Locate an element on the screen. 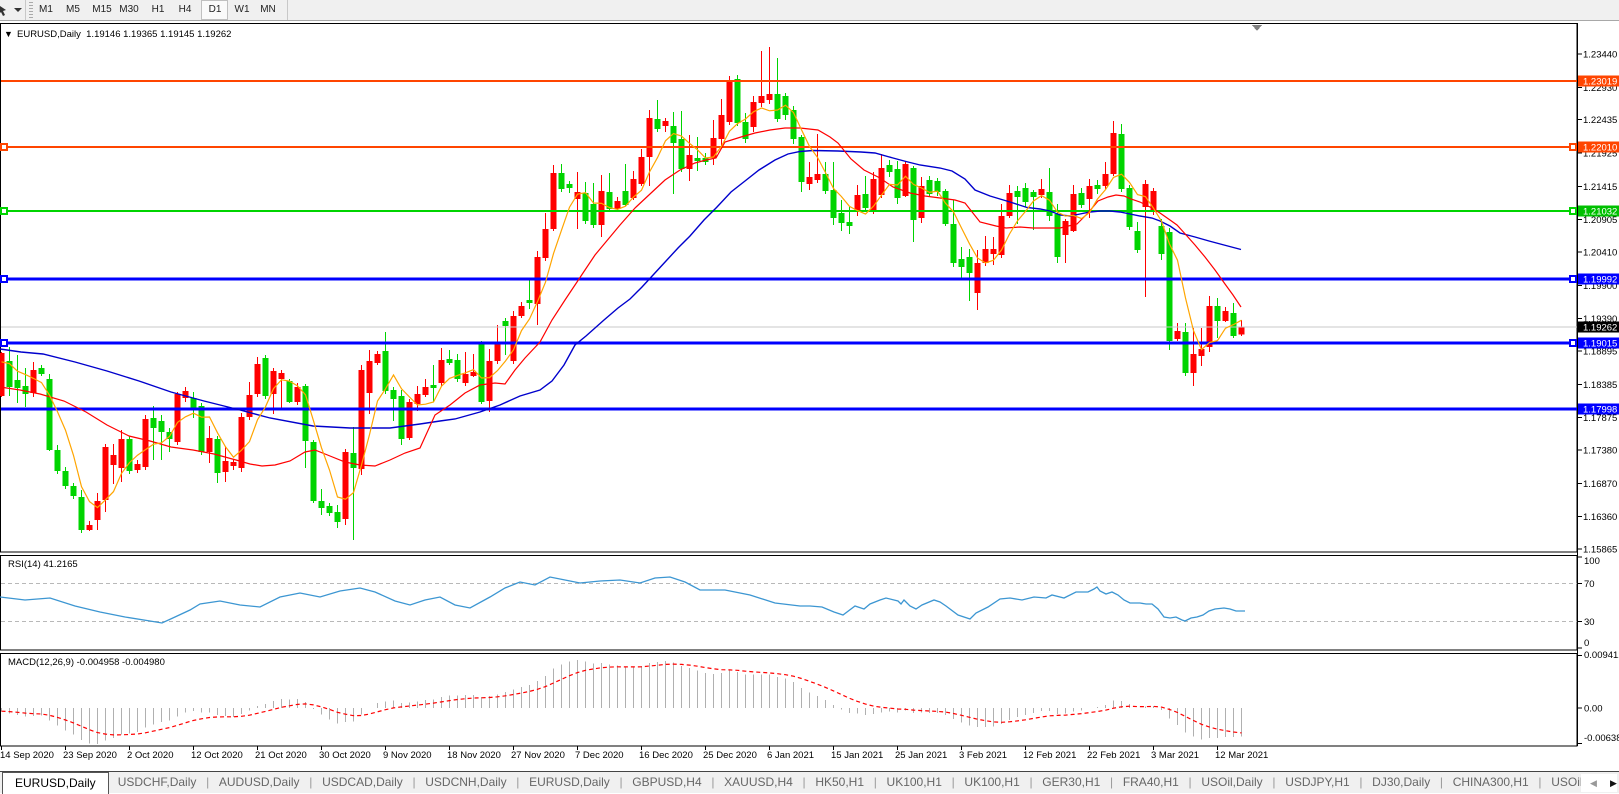 Image resolution: width=1619 pixels, height=794 pixels. svg-text: 1.17875 is located at coordinates (1600, 418).